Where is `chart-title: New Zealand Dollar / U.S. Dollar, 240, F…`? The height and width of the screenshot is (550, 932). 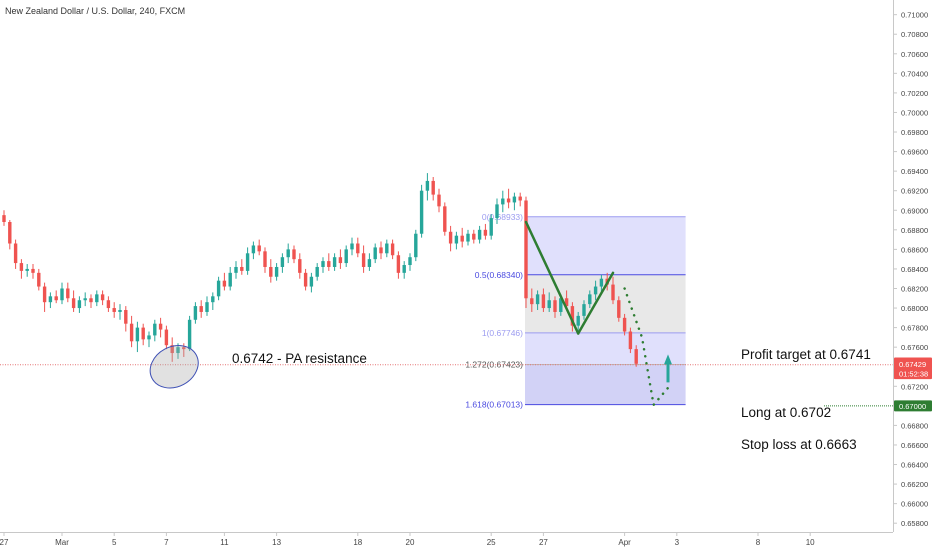 chart-title: New Zealand Dollar / U.S. Dollar, 240, F… is located at coordinates (95, 11).